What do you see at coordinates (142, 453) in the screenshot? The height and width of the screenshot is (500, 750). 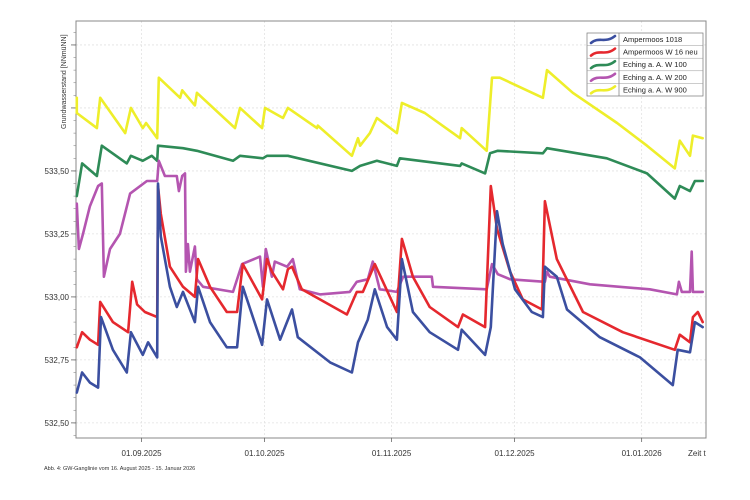 I see `x-tick-label: 01.09.2025` at bounding box center [142, 453].